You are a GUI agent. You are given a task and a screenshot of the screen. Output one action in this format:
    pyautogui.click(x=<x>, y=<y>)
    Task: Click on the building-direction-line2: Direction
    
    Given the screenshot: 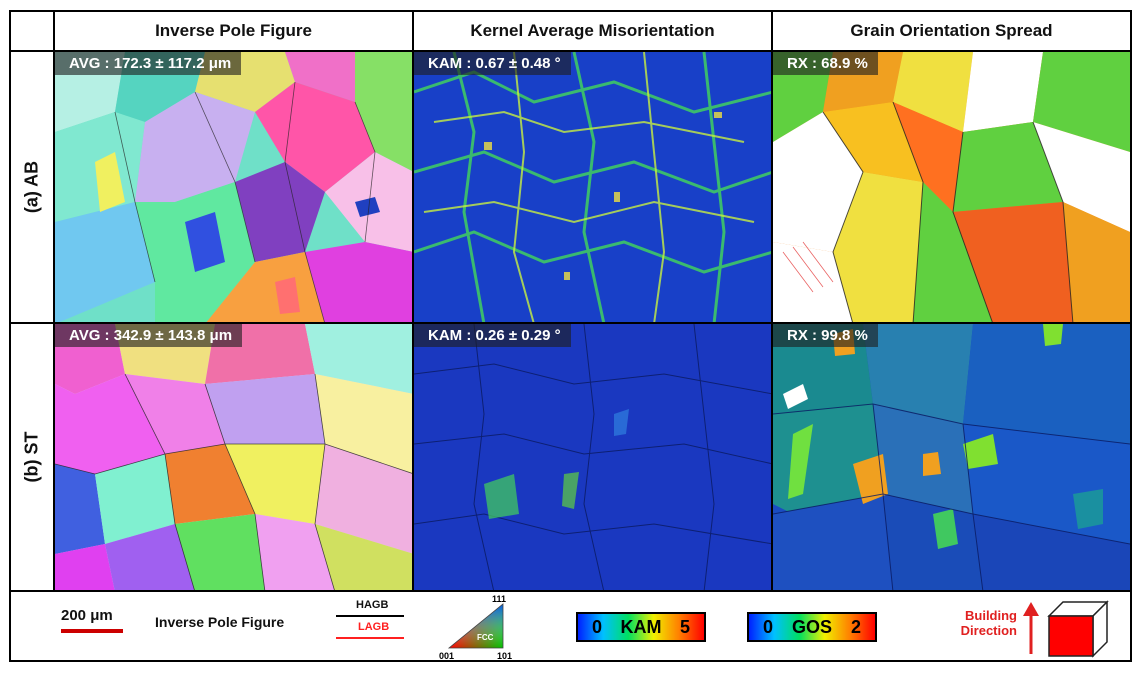 What is the action you would take?
    pyautogui.click(x=988, y=630)
    